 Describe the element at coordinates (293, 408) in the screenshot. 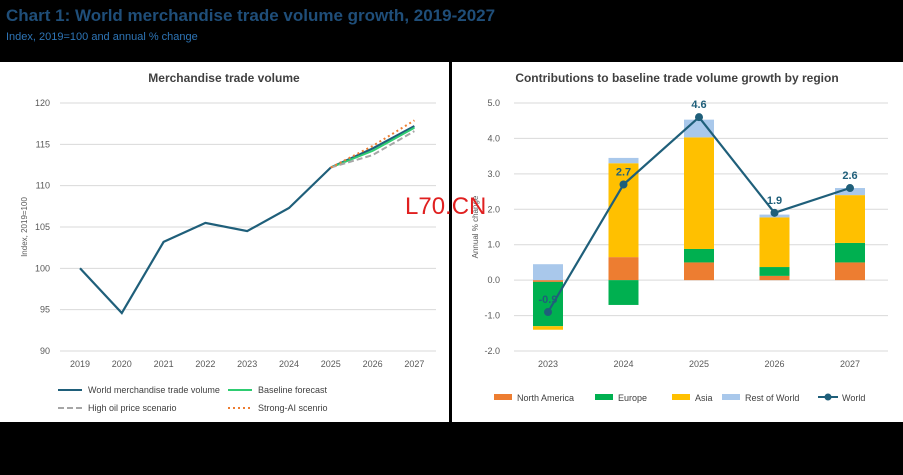

I see `legend-label: Strong-AI scenrio` at that location.